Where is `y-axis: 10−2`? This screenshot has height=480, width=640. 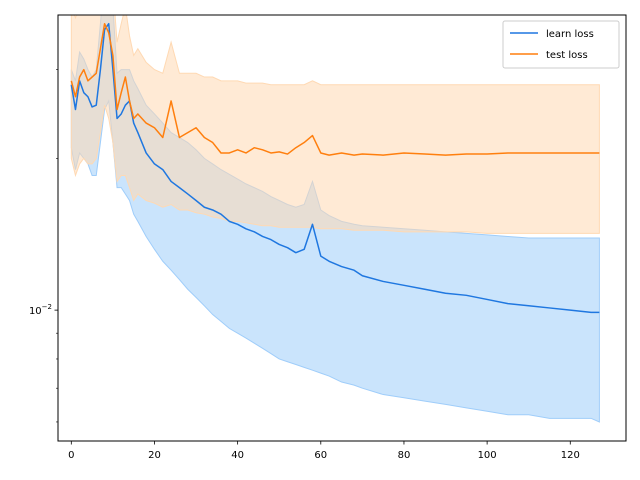
y-axis: 10−2 is located at coordinates (43, 246).